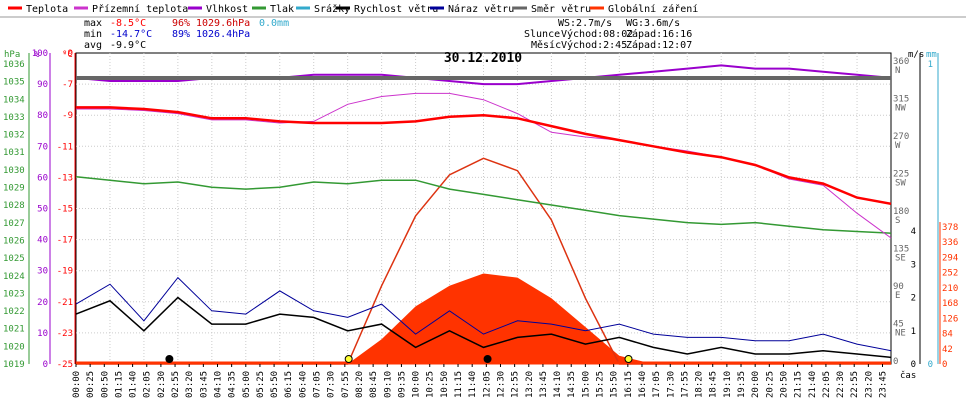 The width and height of the screenshot is (966, 400). I want to click on x-tick-label: 00:25, so click(91, 384).